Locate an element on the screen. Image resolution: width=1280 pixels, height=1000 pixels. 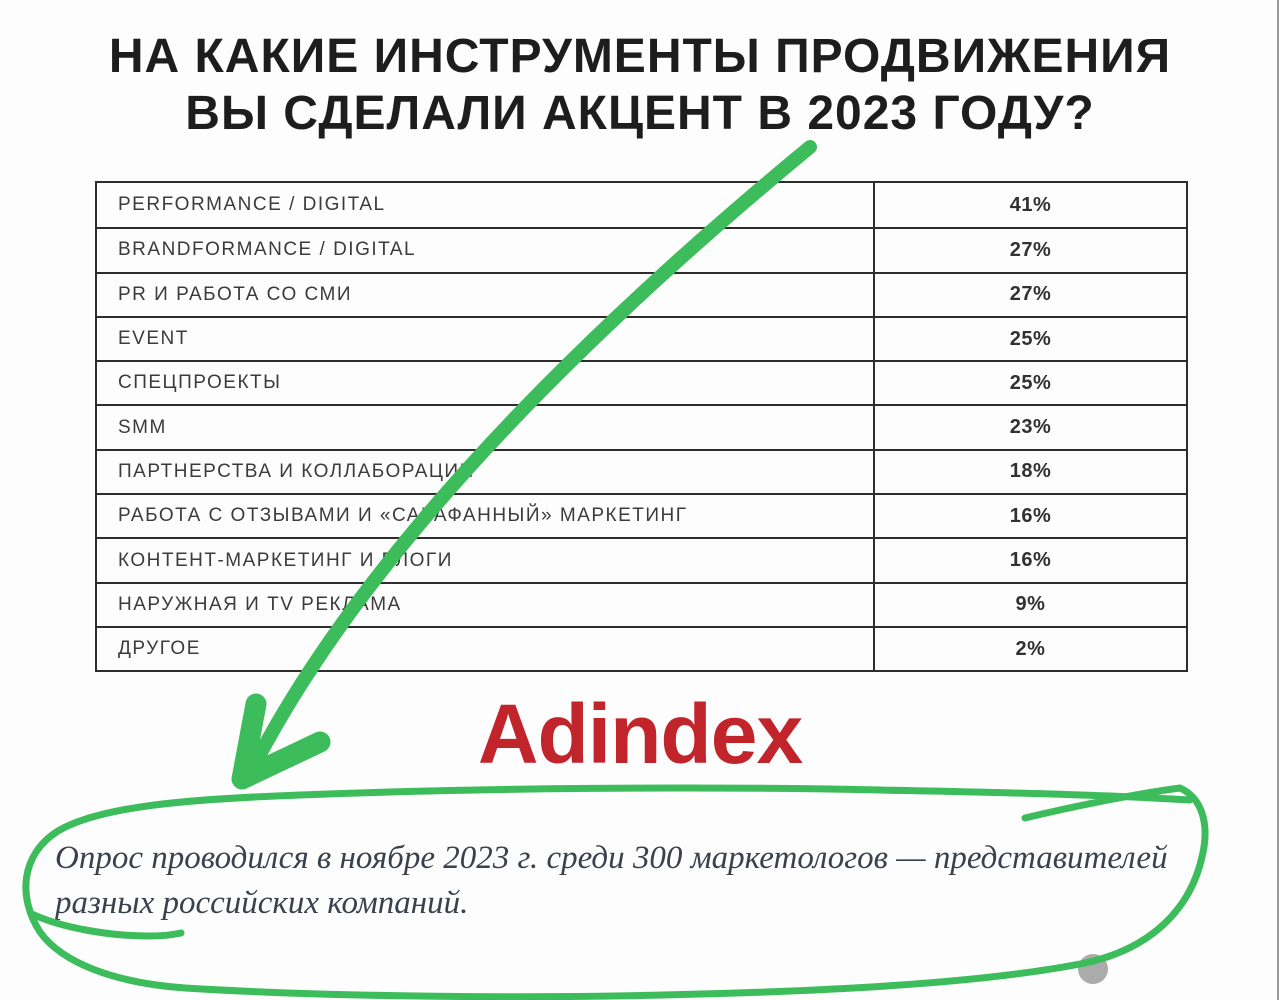
table-row: СПЕЦПРОЕКТЫ 25% is located at coordinates (641, 382).